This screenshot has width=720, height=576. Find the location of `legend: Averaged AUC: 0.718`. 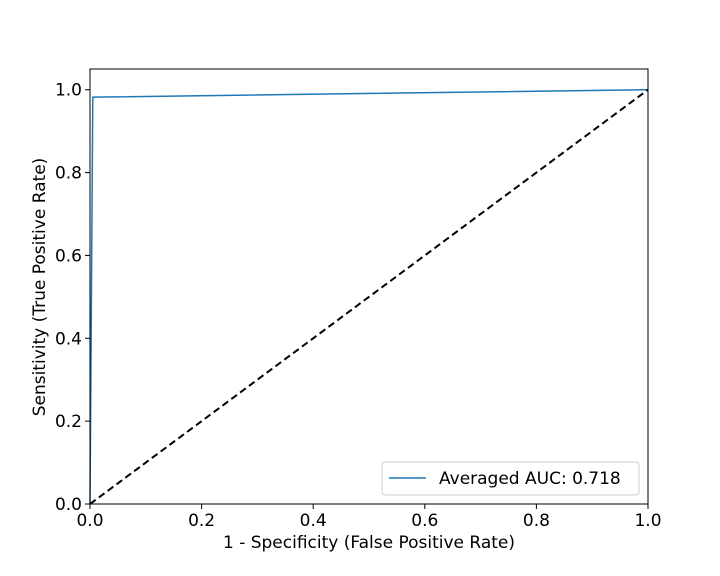

legend: Averaged AUC: 0.718 is located at coordinates (510, 478).